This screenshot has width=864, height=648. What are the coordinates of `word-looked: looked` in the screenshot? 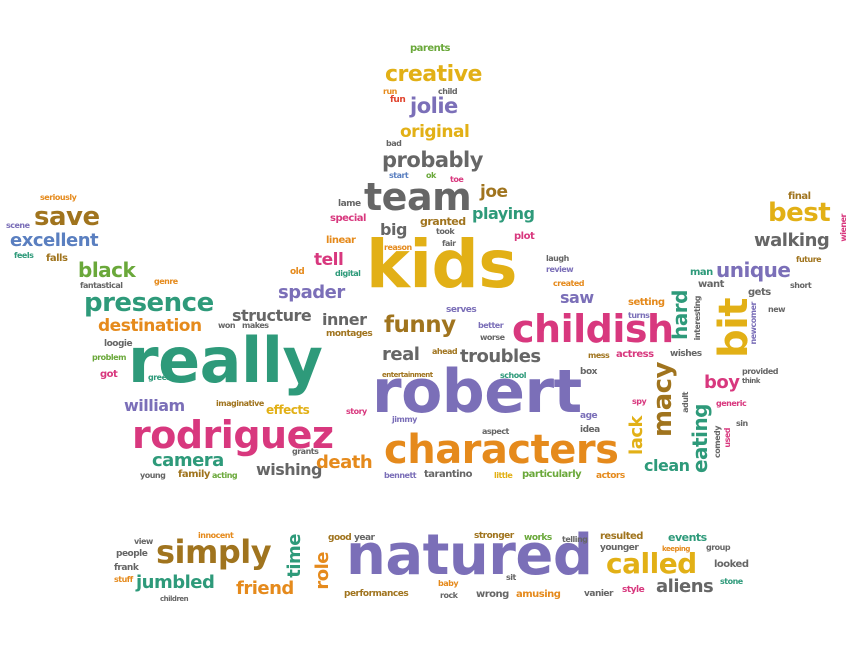 It's located at (731, 564).